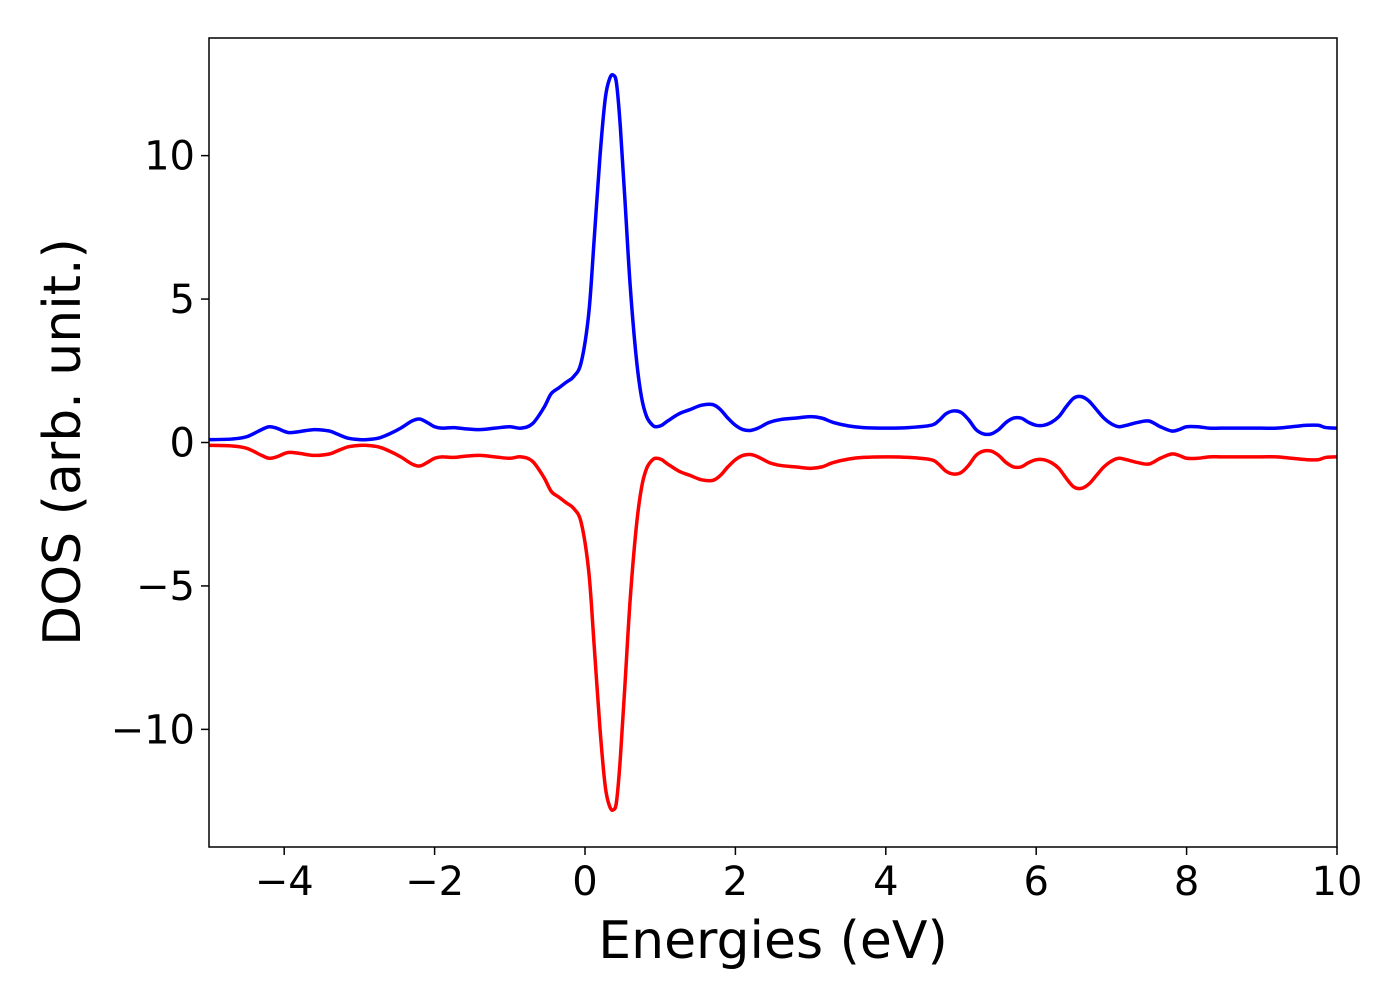 The width and height of the screenshot is (1400, 1000). What do you see at coordinates (1337, 882) in the screenshot?
I see `x-tick-label: 10` at bounding box center [1337, 882].